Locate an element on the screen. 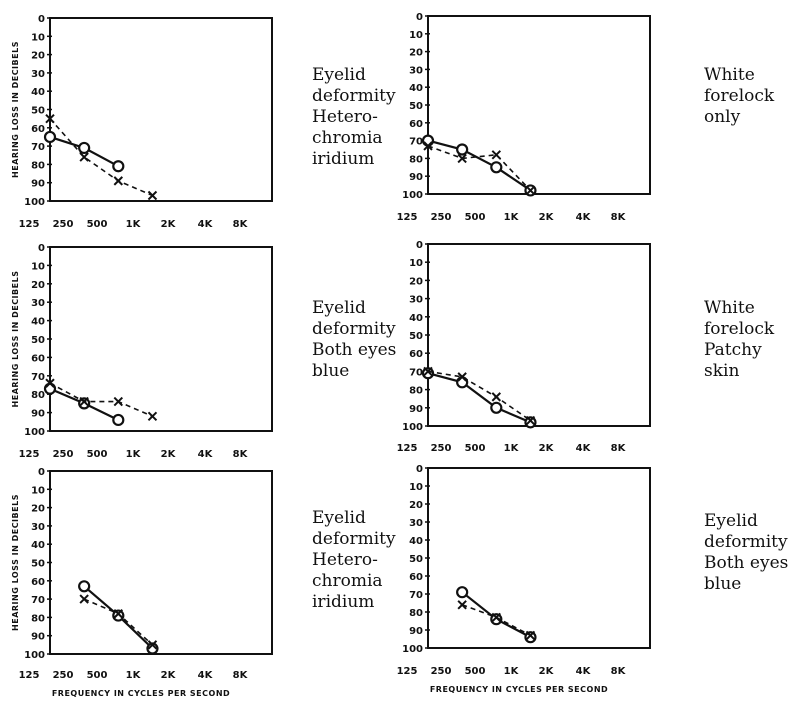  panel-caption-line: Eyelid is located at coordinates (339, 75).